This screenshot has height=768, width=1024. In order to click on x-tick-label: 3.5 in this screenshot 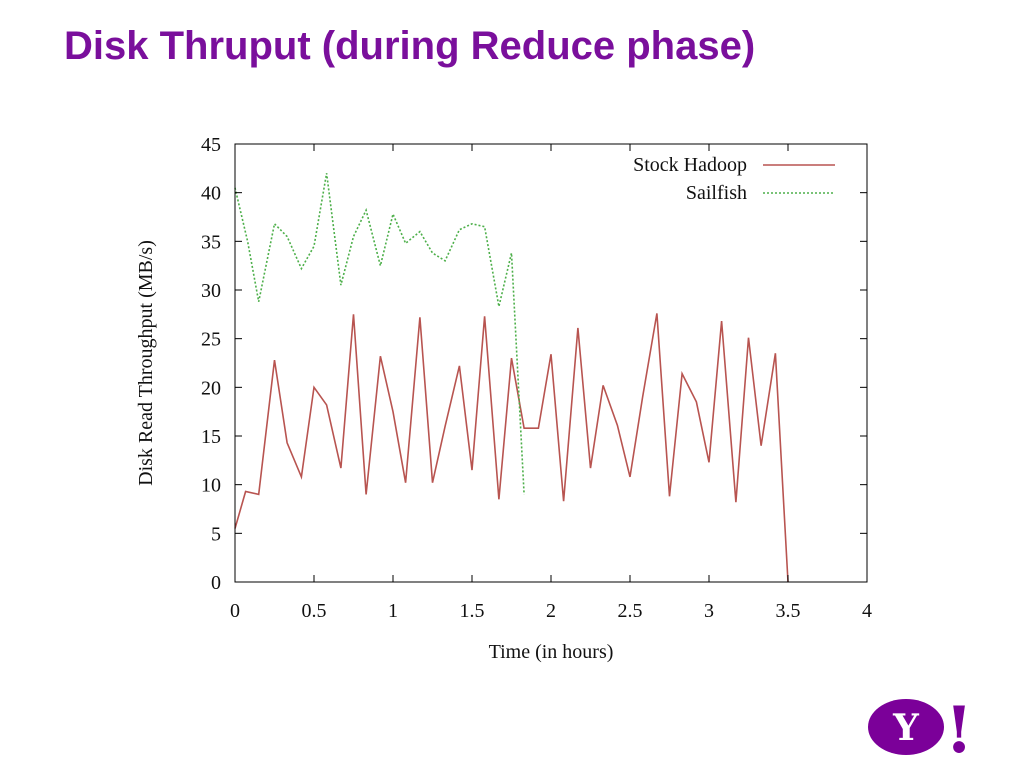, I will do `click(788, 611)`.